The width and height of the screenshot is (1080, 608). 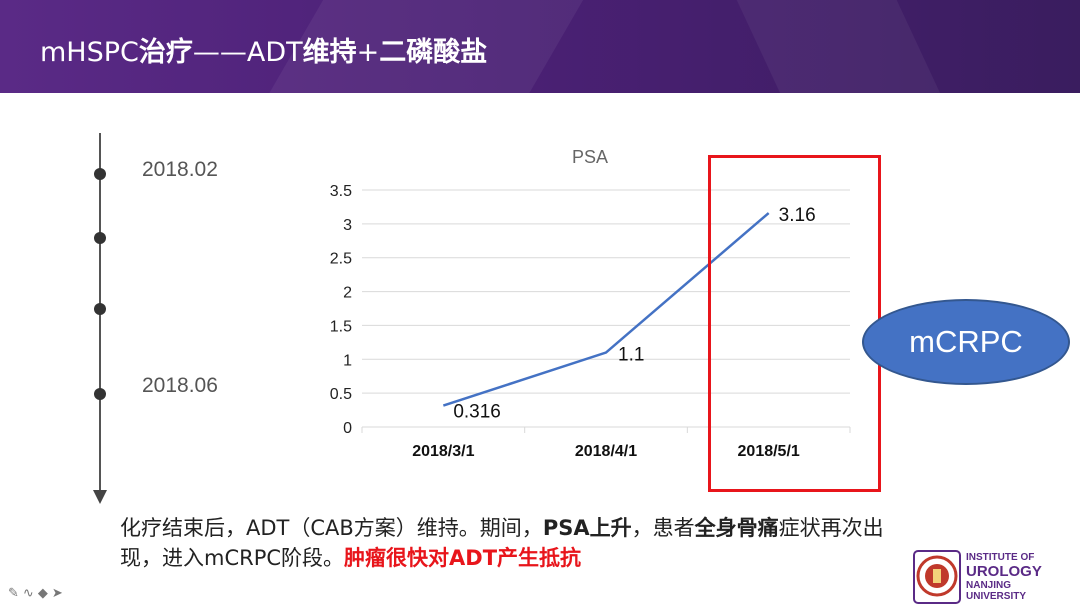 I want to click on scribble-icon: ∿, so click(x=30, y=593).